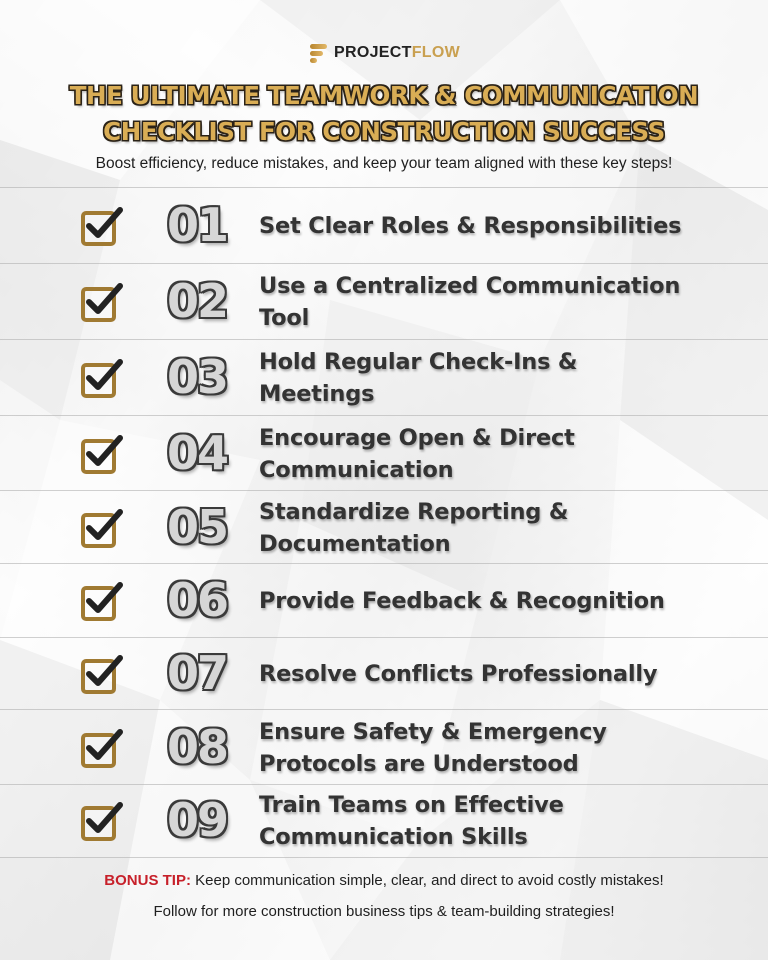  What do you see at coordinates (197, 820) in the screenshot?
I see `step-number: 09` at bounding box center [197, 820].